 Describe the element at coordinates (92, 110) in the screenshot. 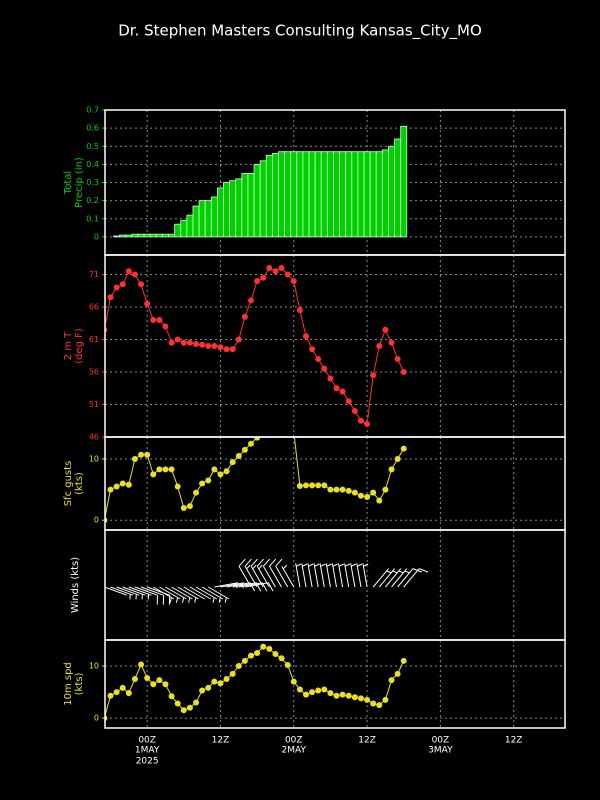

I see `y-tick-label: 0.7` at that location.